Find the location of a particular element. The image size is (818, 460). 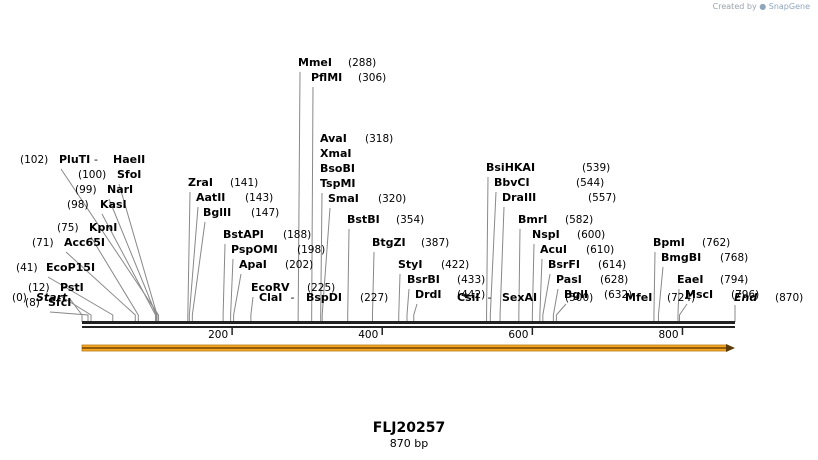

site-name-label: BmgBI is located at coordinates (681, 257).